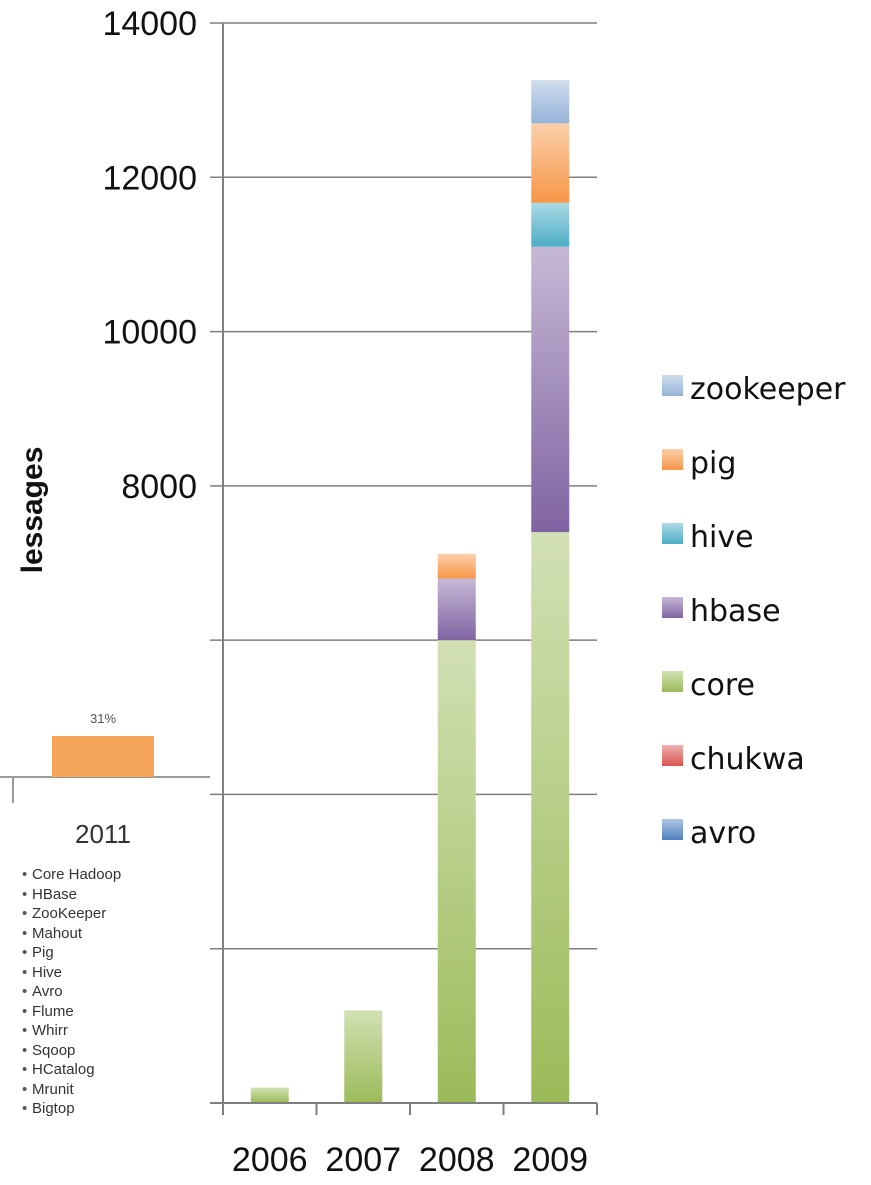 Image resolution: width=871 pixels, height=1185 pixels. What do you see at coordinates (672, 829) in the screenshot?
I see `legend-swatch-avro` at bounding box center [672, 829].